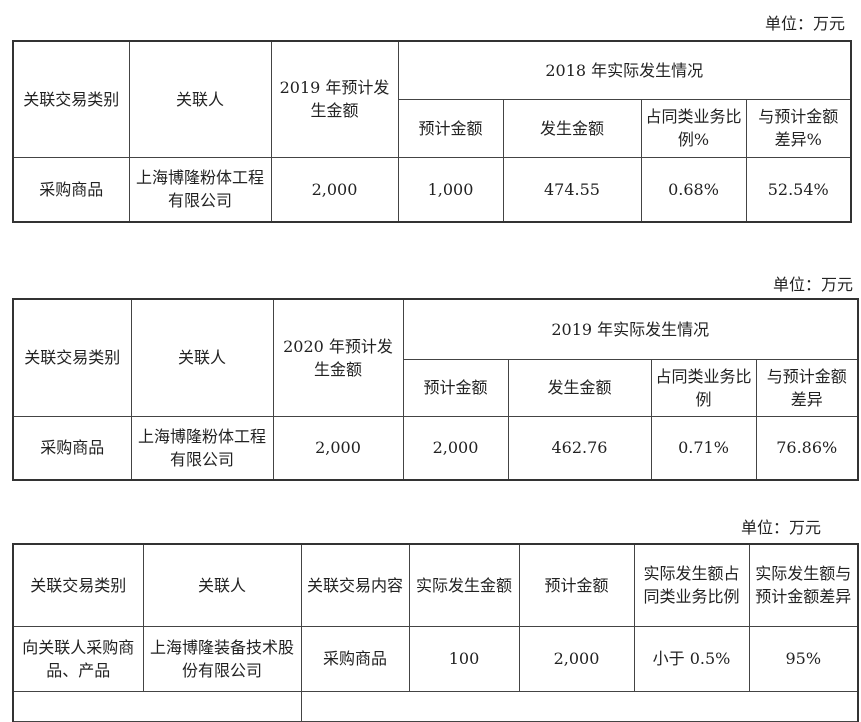 The image size is (861, 722). What do you see at coordinates (355, 658) in the screenshot?
I see `cell-content: 采购商品` at bounding box center [355, 658].